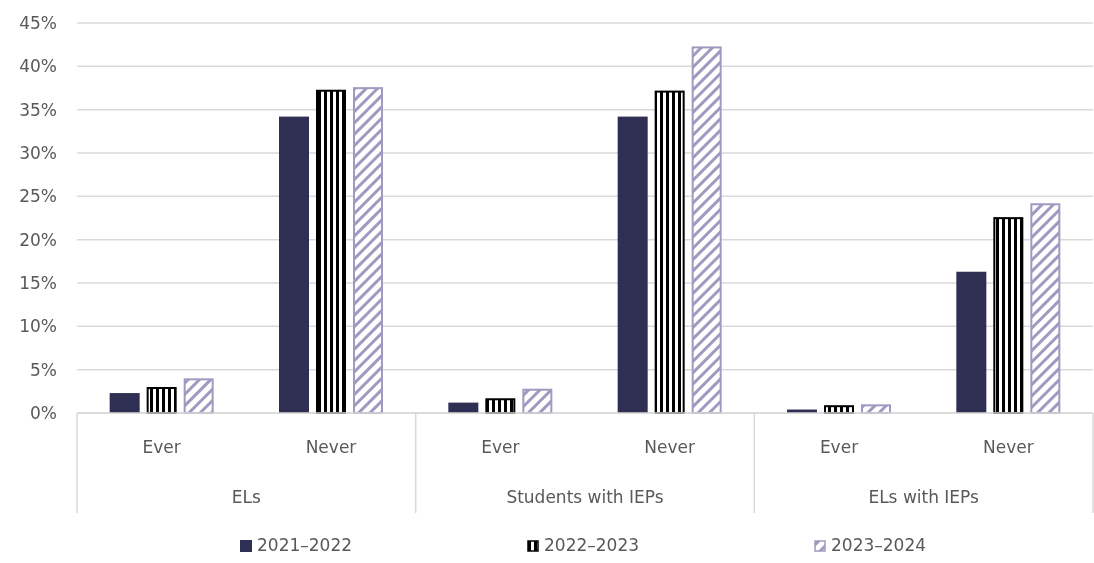 This screenshot has width=1094, height=563. I want to click on text: ELs with IEPs, so click(924, 497).